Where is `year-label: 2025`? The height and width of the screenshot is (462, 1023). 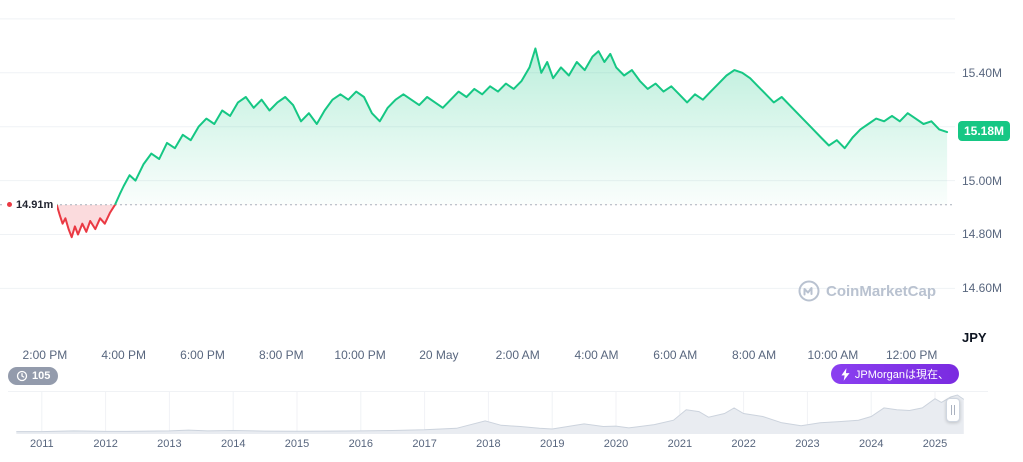
year-label: 2025 is located at coordinates (935, 444).